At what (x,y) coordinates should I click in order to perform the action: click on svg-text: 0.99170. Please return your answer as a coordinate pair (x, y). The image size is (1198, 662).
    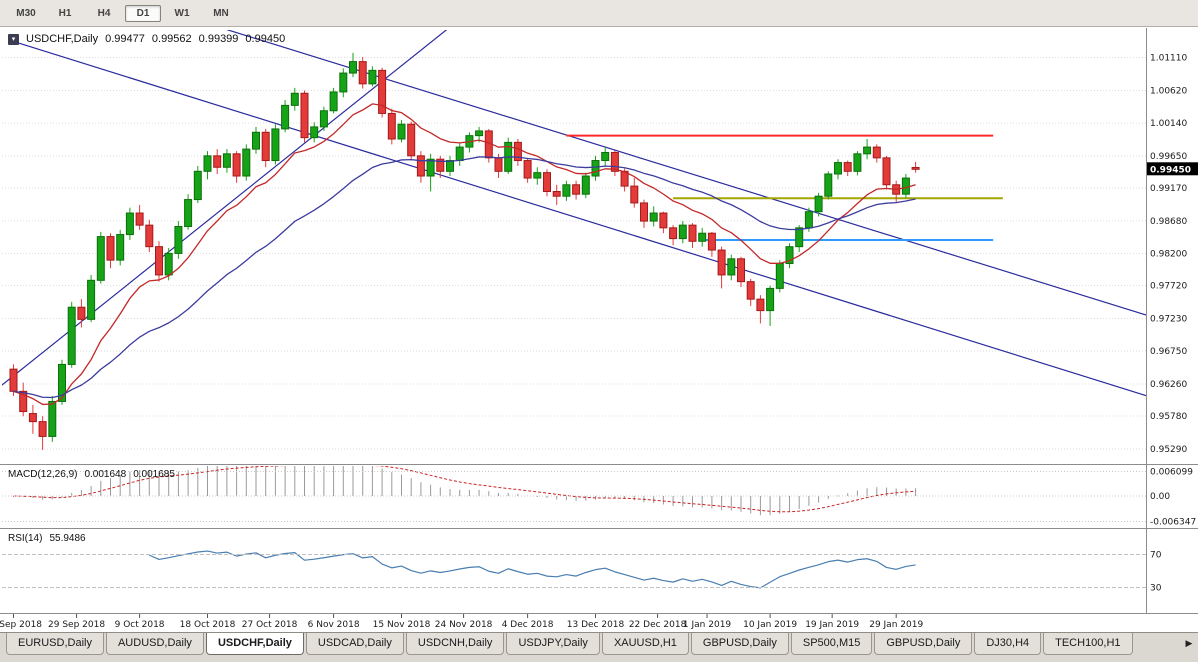
    Looking at the image, I should click on (1168, 189).